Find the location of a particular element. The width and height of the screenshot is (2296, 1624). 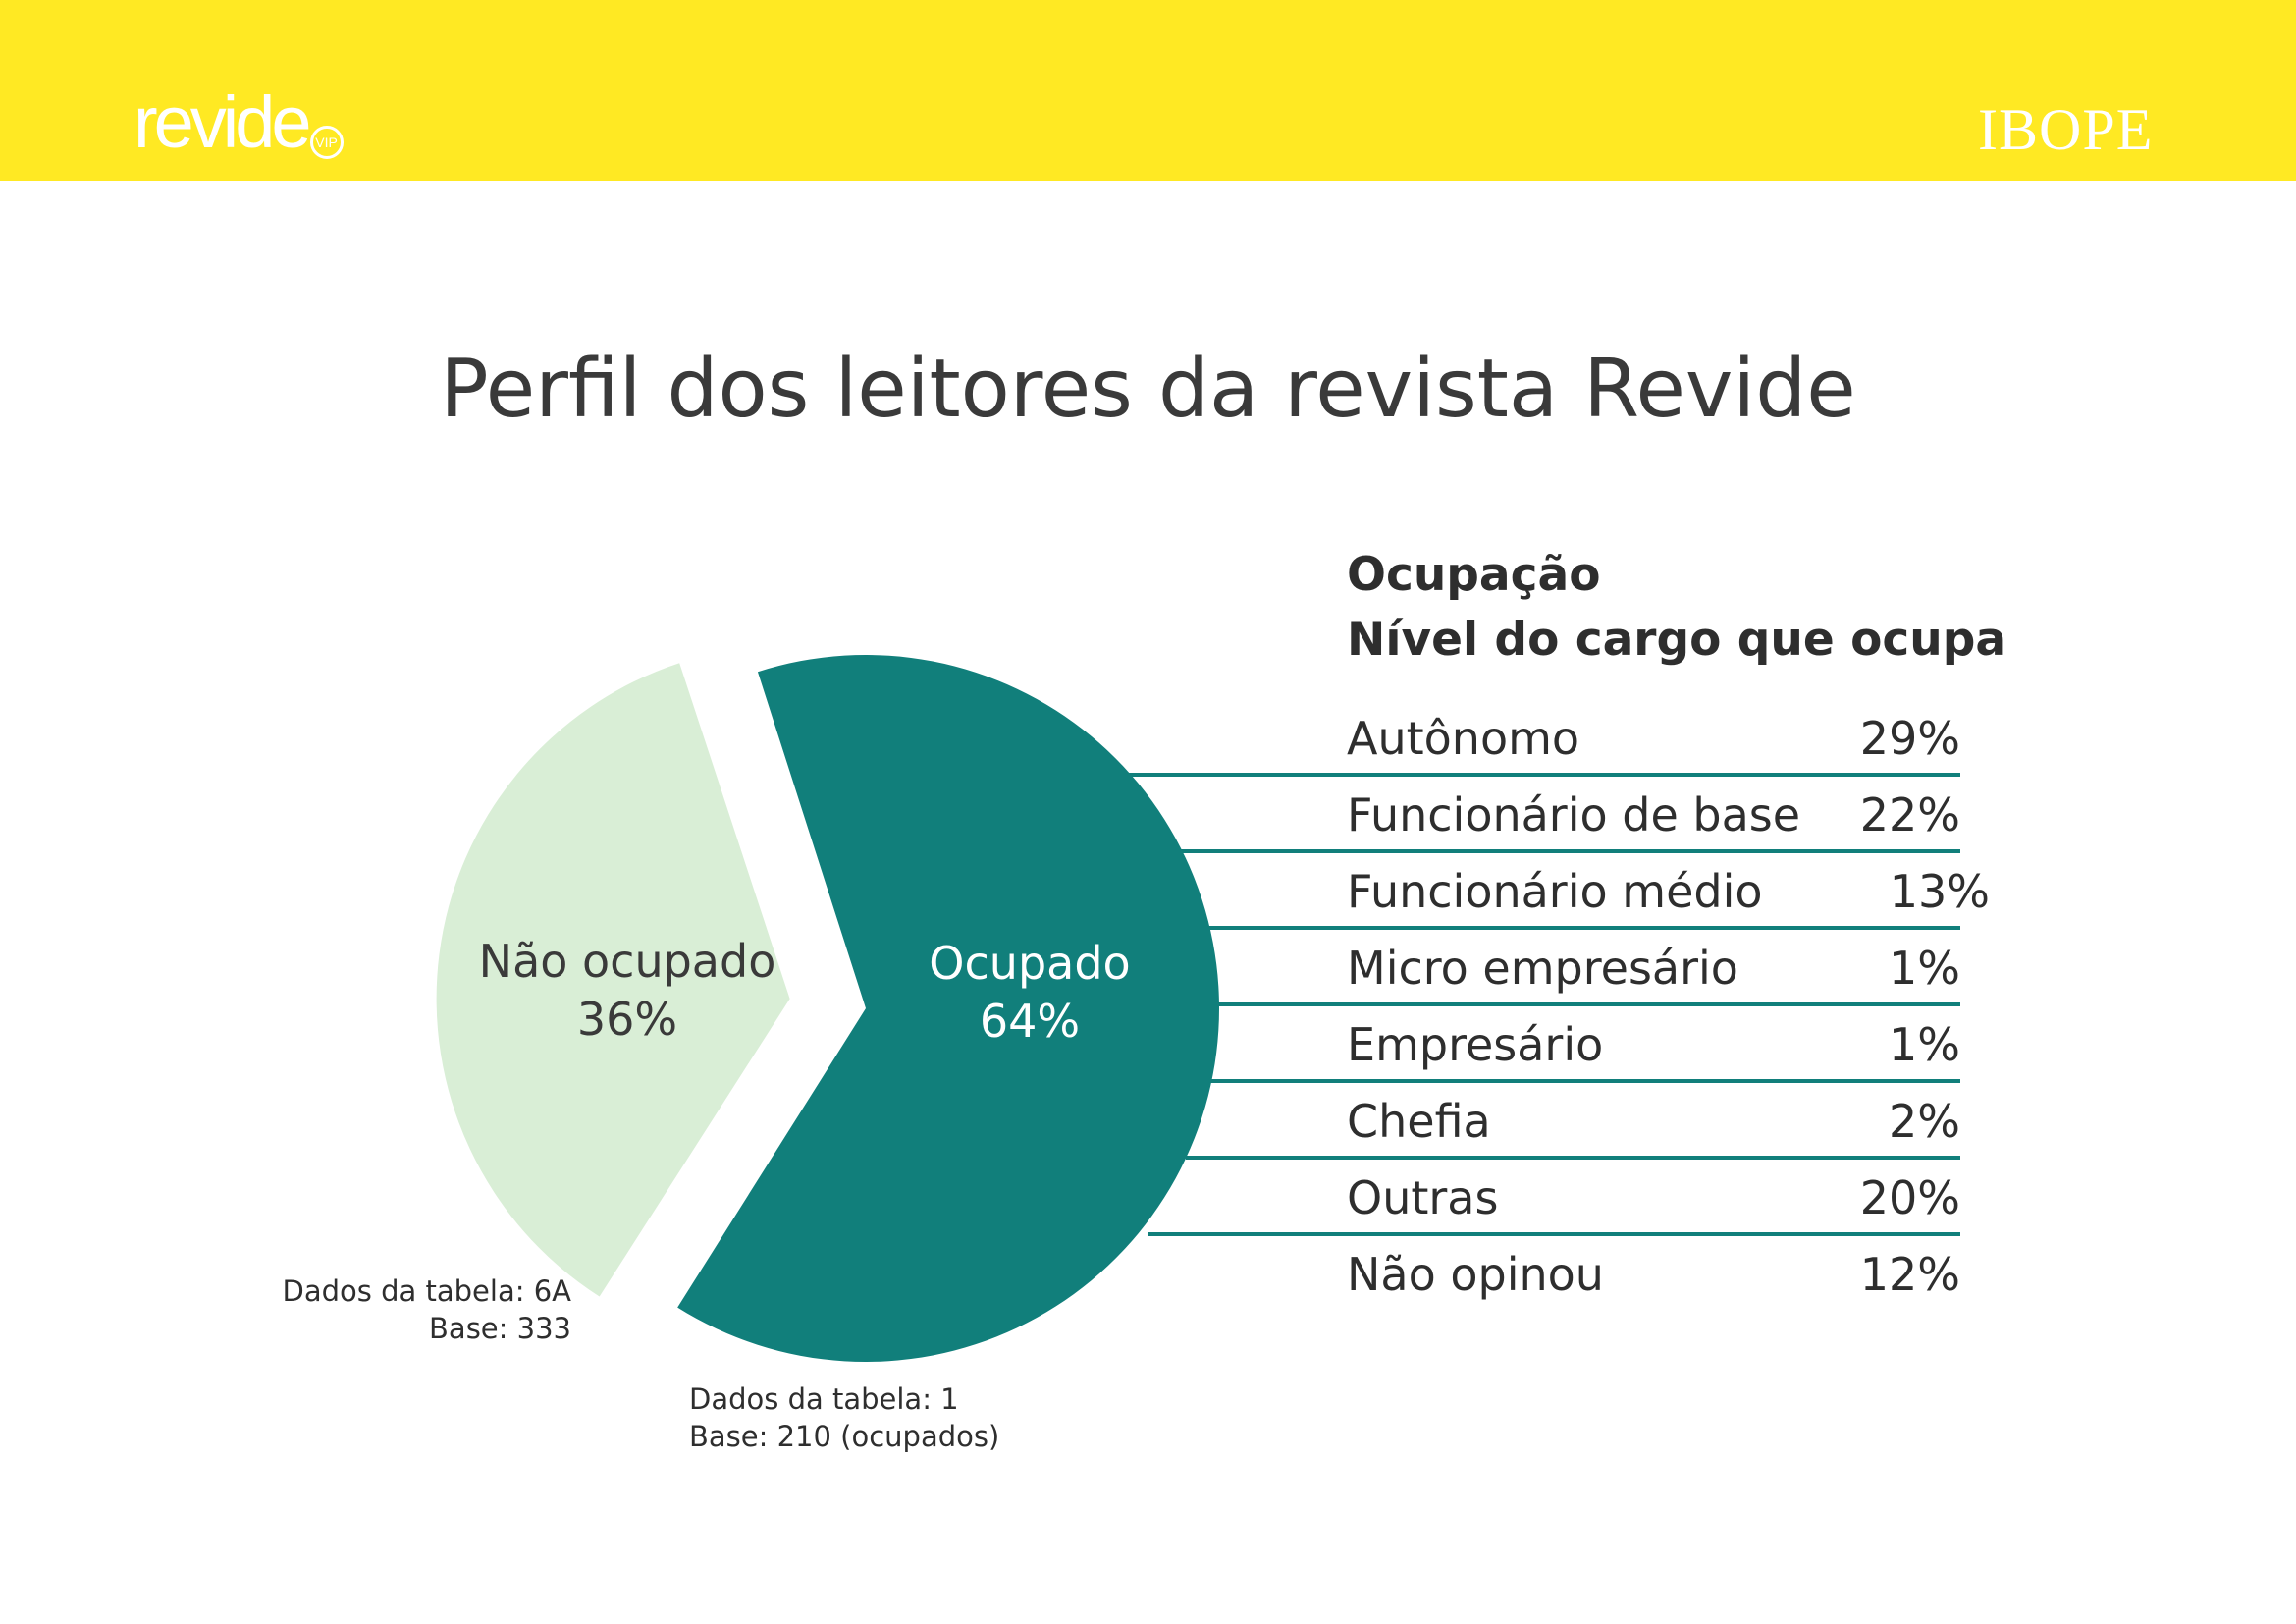

breakdown-row: Micro empresário 1% is located at coordinates (1653, 966).